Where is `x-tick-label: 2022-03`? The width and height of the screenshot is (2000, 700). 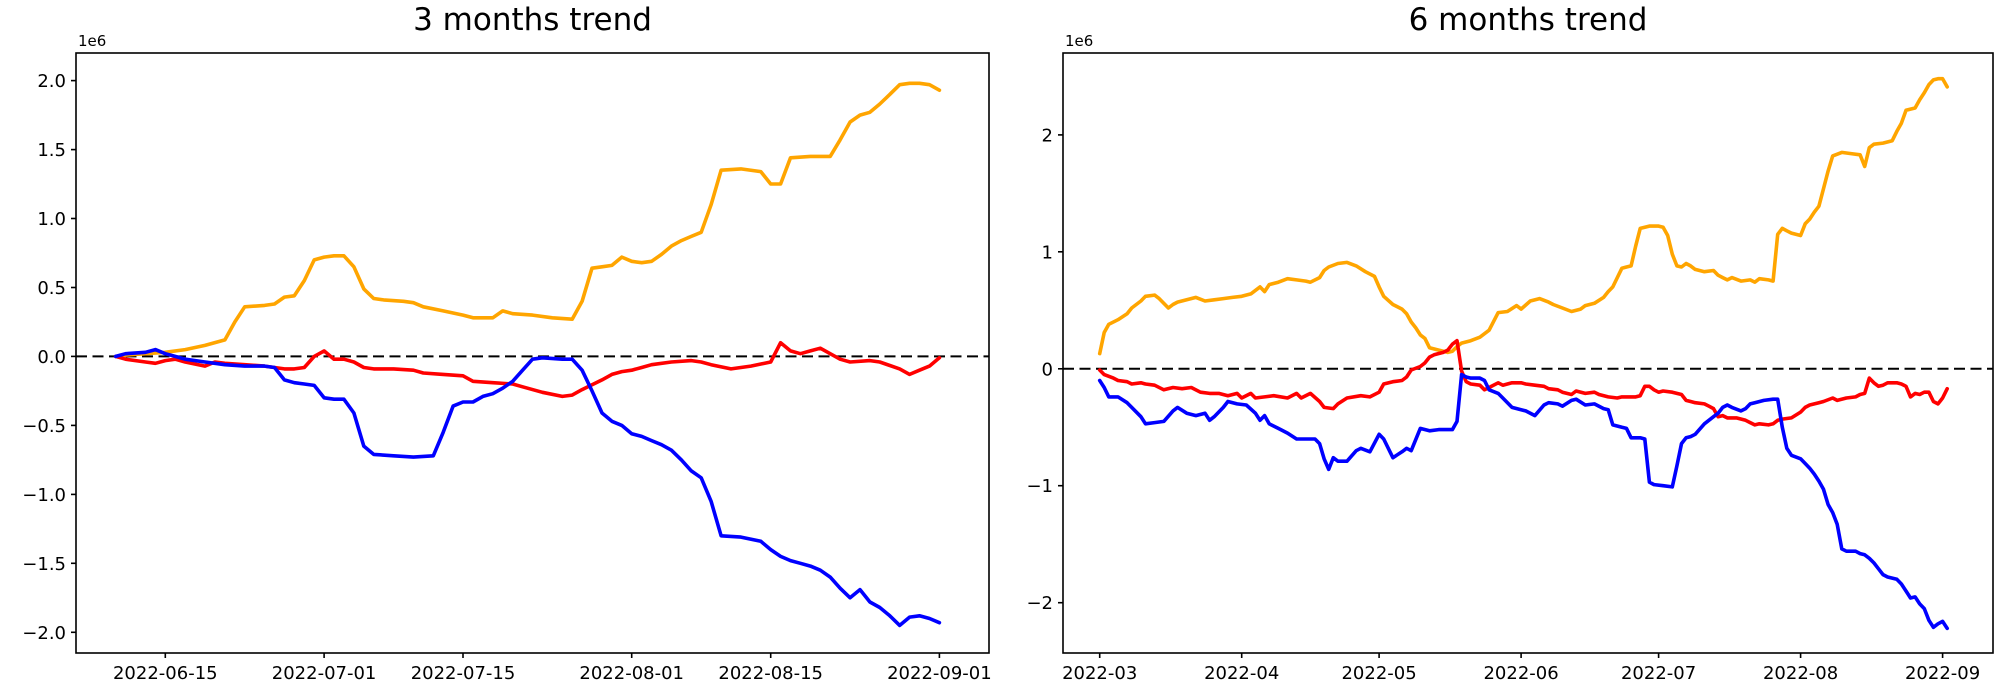 x-tick-label: 2022-03 is located at coordinates (1099, 673).